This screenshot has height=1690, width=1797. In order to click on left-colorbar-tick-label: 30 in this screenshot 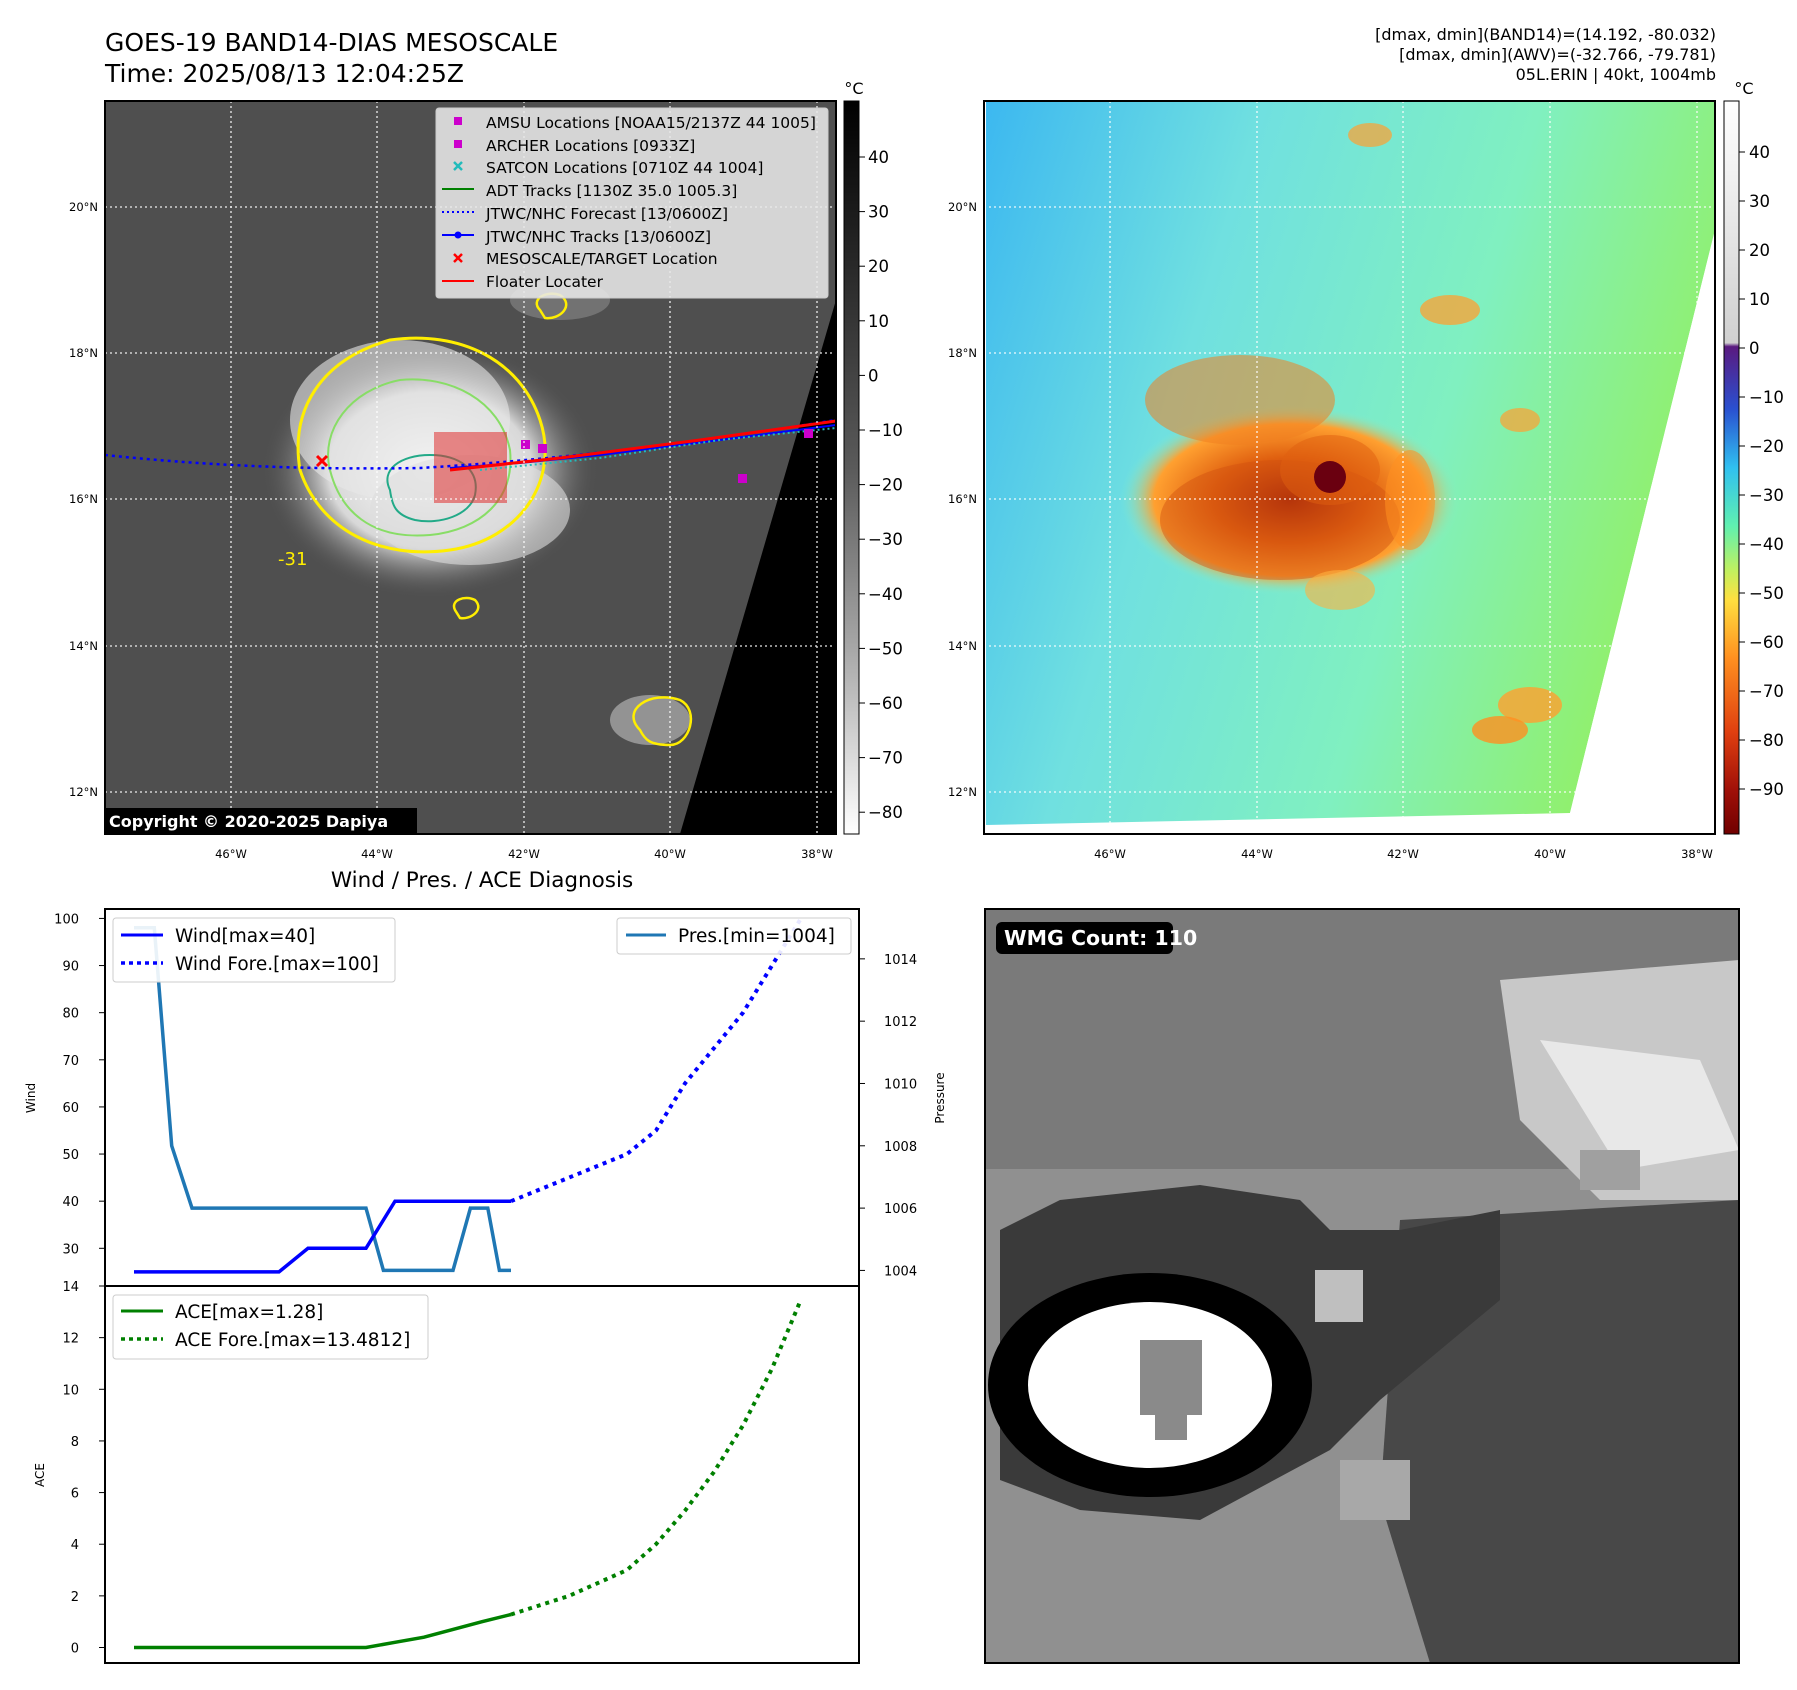, I will do `click(878, 212)`.